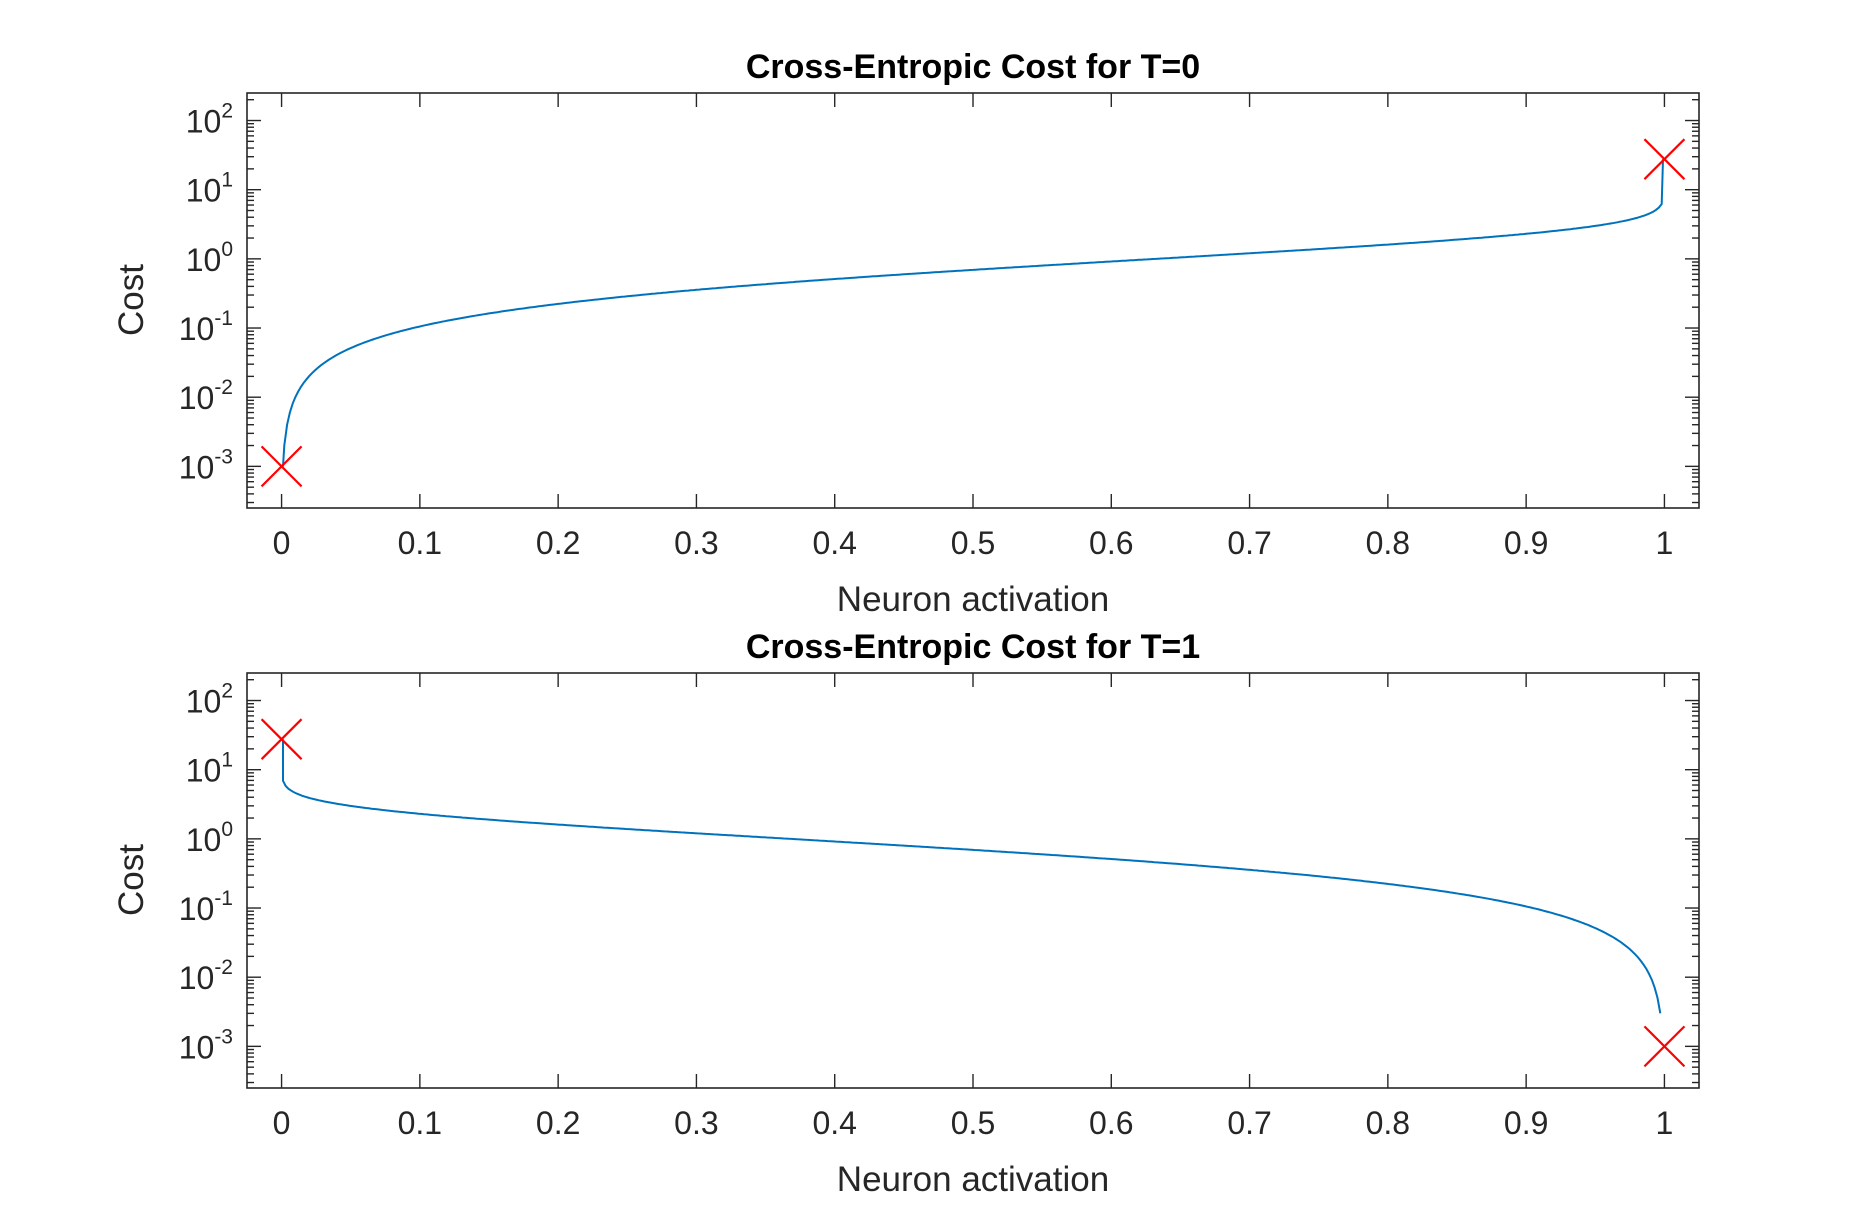 Image resolution: width=1866 pixels, height=1216 pixels. What do you see at coordinates (973, 67) in the screenshot?
I see `chart-title: Cross-Entropic Cost for T=0` at bounding box center [973, 67].